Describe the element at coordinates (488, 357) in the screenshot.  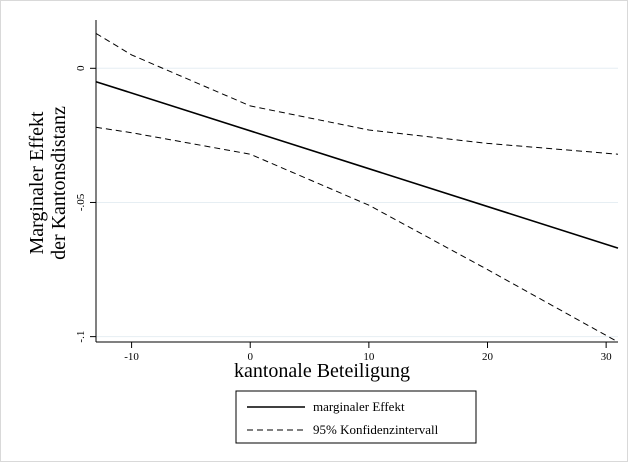
I see `x-tick-label: 20` at that location.